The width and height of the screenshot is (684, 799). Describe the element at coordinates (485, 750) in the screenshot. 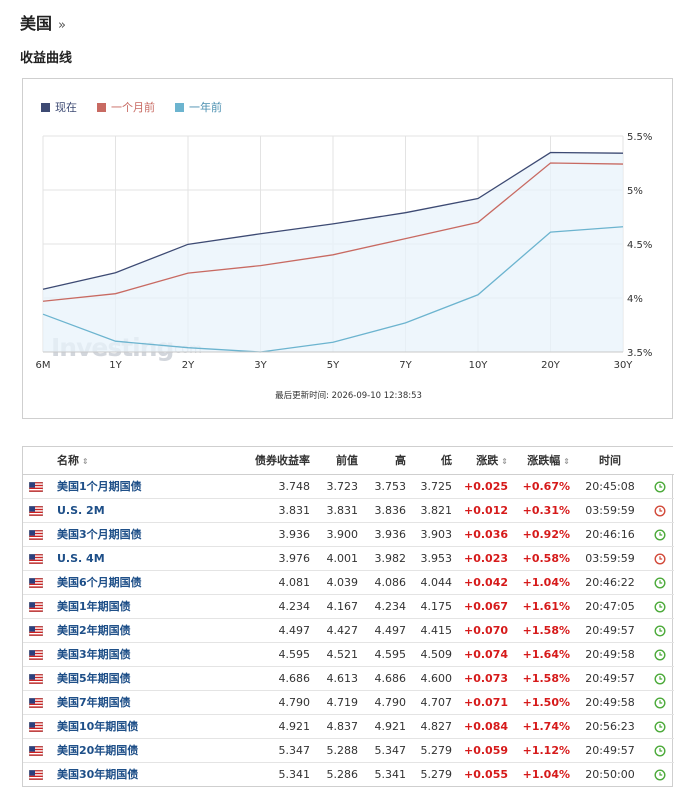

I see `change-cell: +0.059` at that location.